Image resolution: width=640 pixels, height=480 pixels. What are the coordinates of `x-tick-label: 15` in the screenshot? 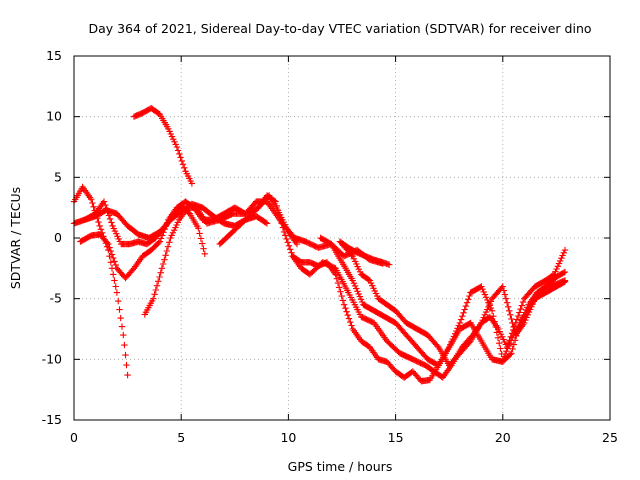 It's located at (396, 437).